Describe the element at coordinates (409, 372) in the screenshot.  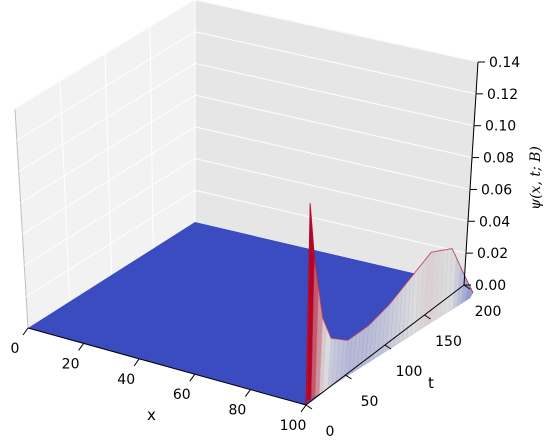
I see `y-tick-label: 100` at that location.